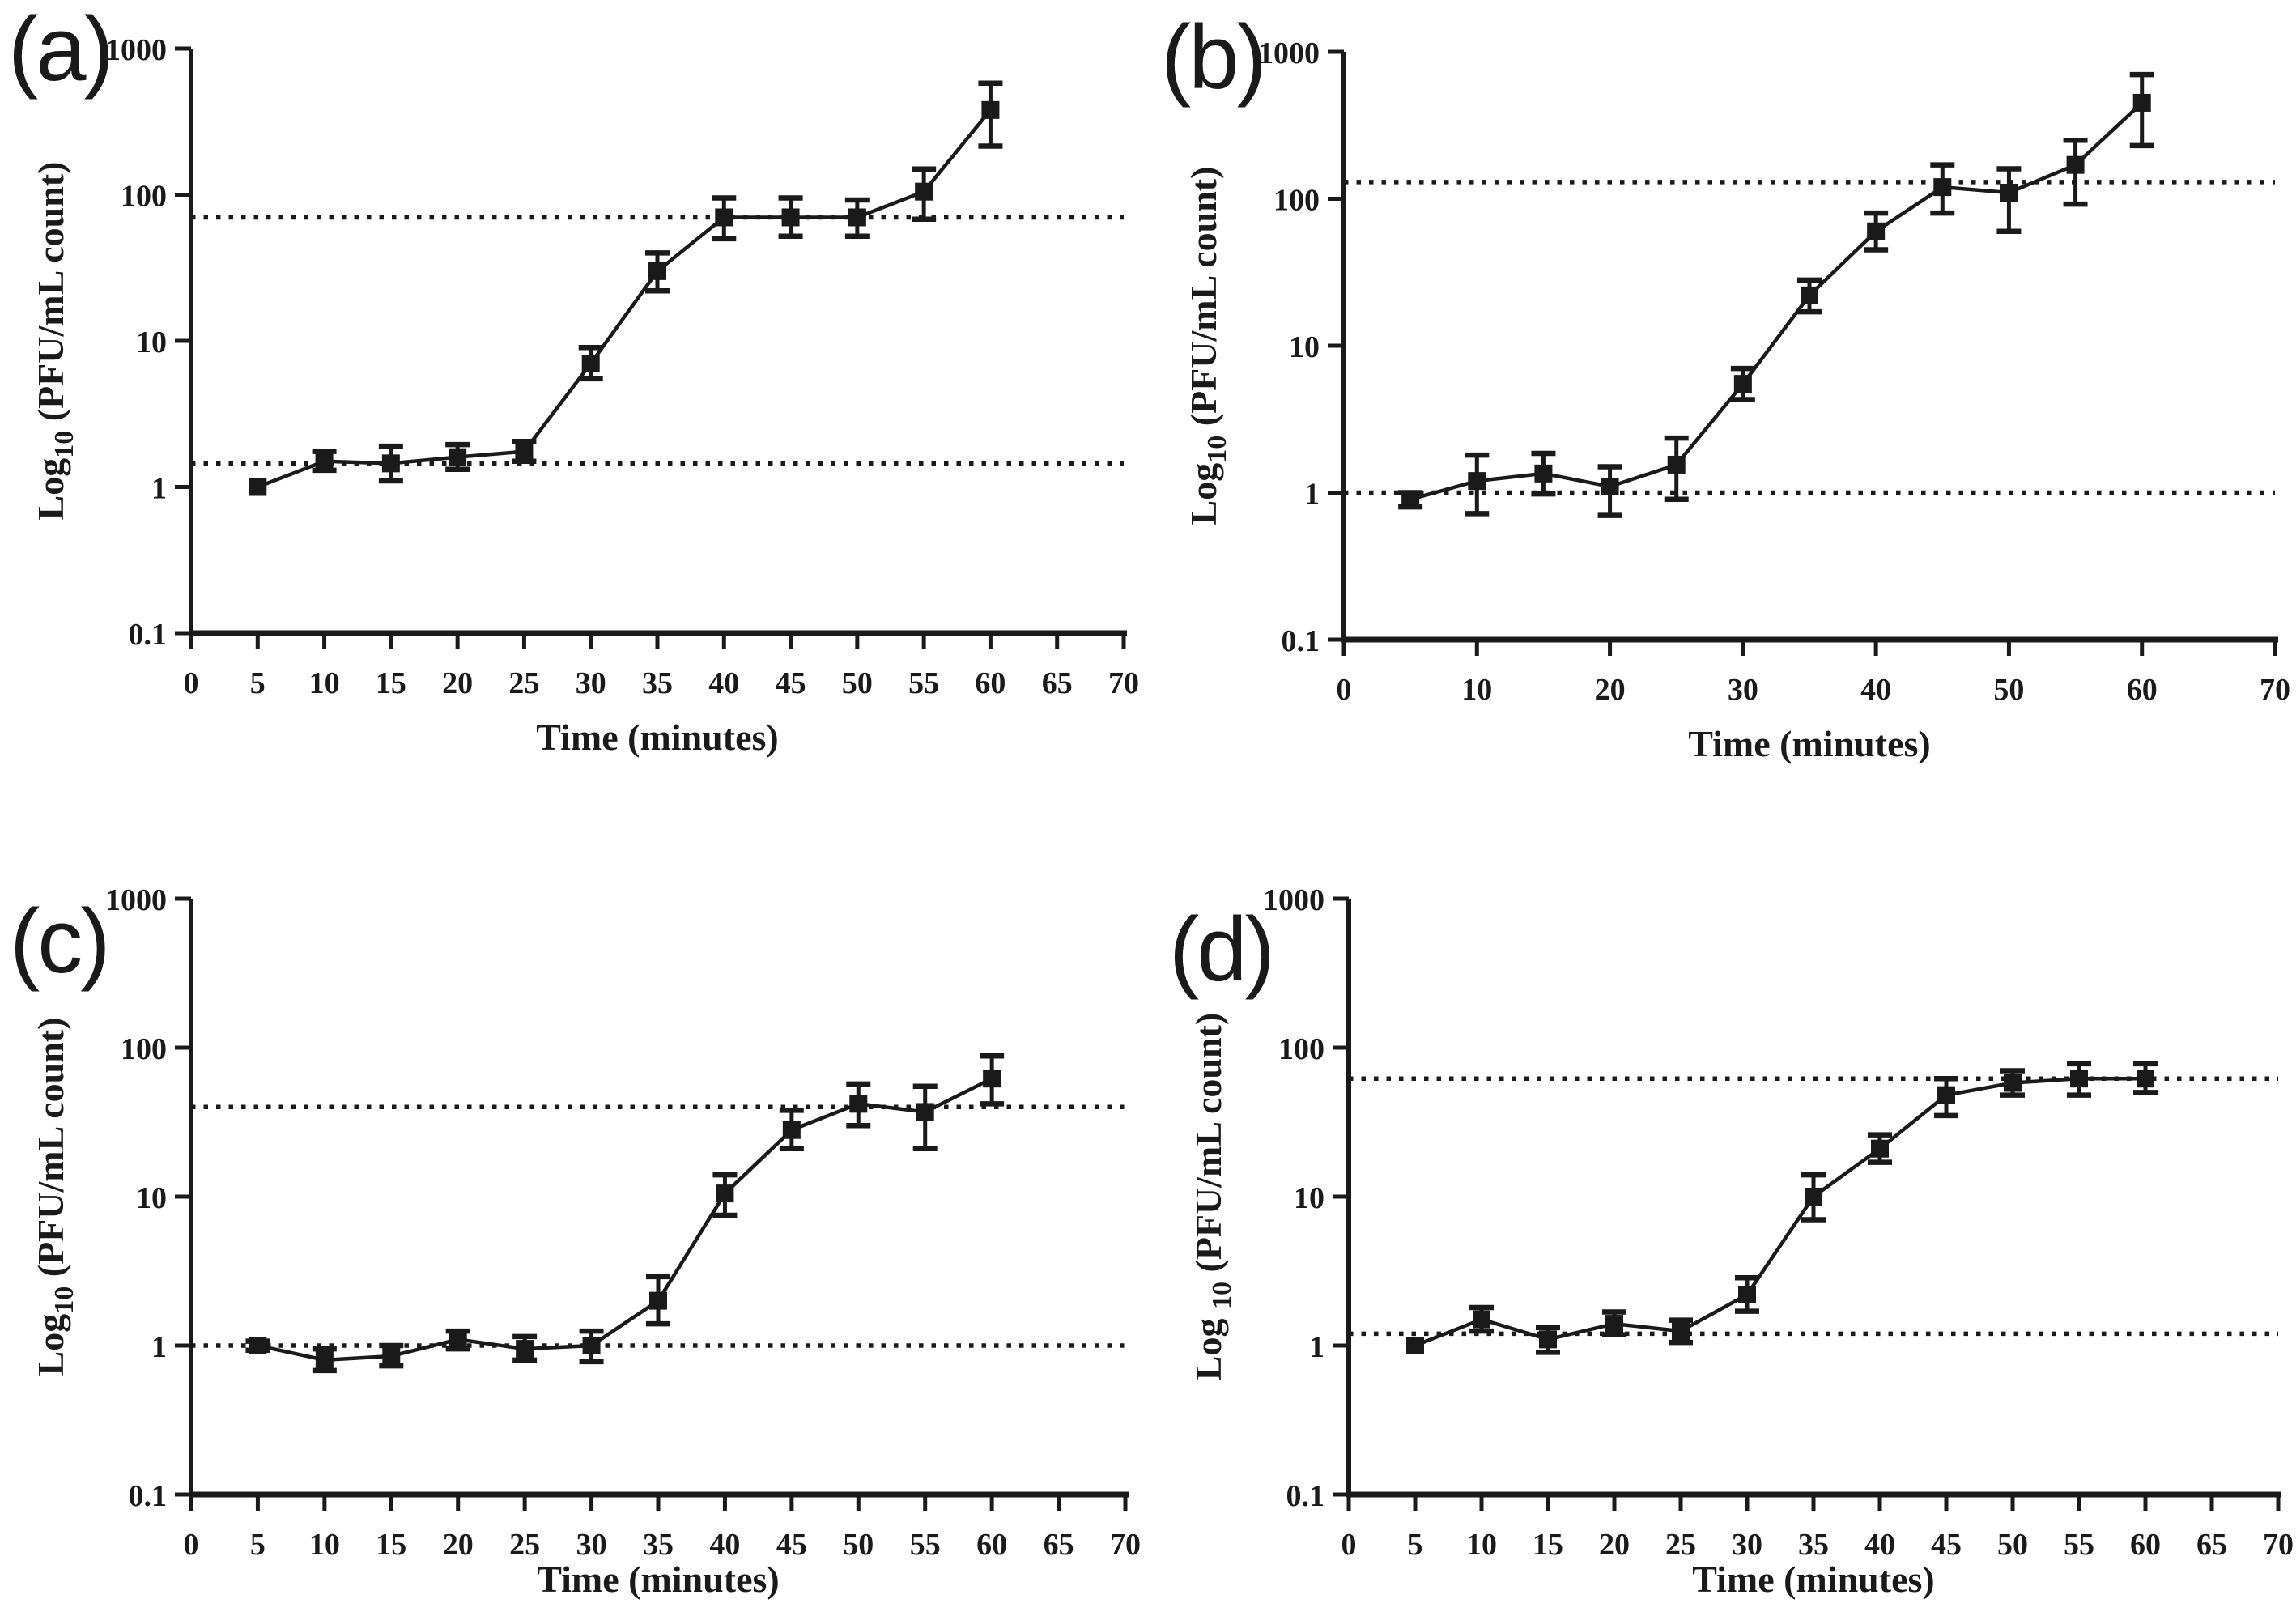  What do you see at coordinates (2211, 1545) in the screenshot?
I see `x-tick-label: 65` at bounding box center [2211, 1545].